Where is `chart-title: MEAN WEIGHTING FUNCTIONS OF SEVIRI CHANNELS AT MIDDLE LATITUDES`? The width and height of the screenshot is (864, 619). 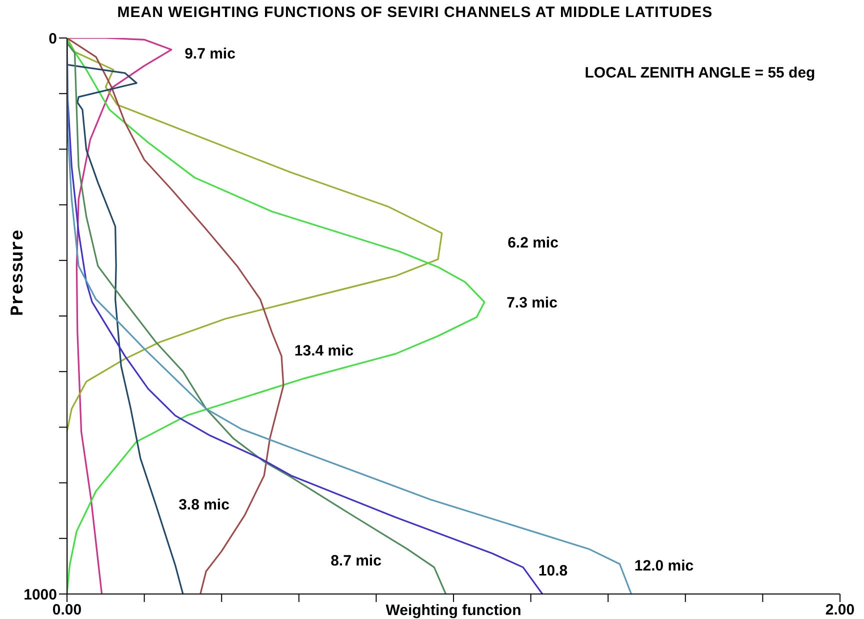
chart-title: MEAN WEIGHTING FUNCTIONS OF SEVIRI CHANNELS AT MIDDLE LATITUDES is located at coordinates (415, 12).